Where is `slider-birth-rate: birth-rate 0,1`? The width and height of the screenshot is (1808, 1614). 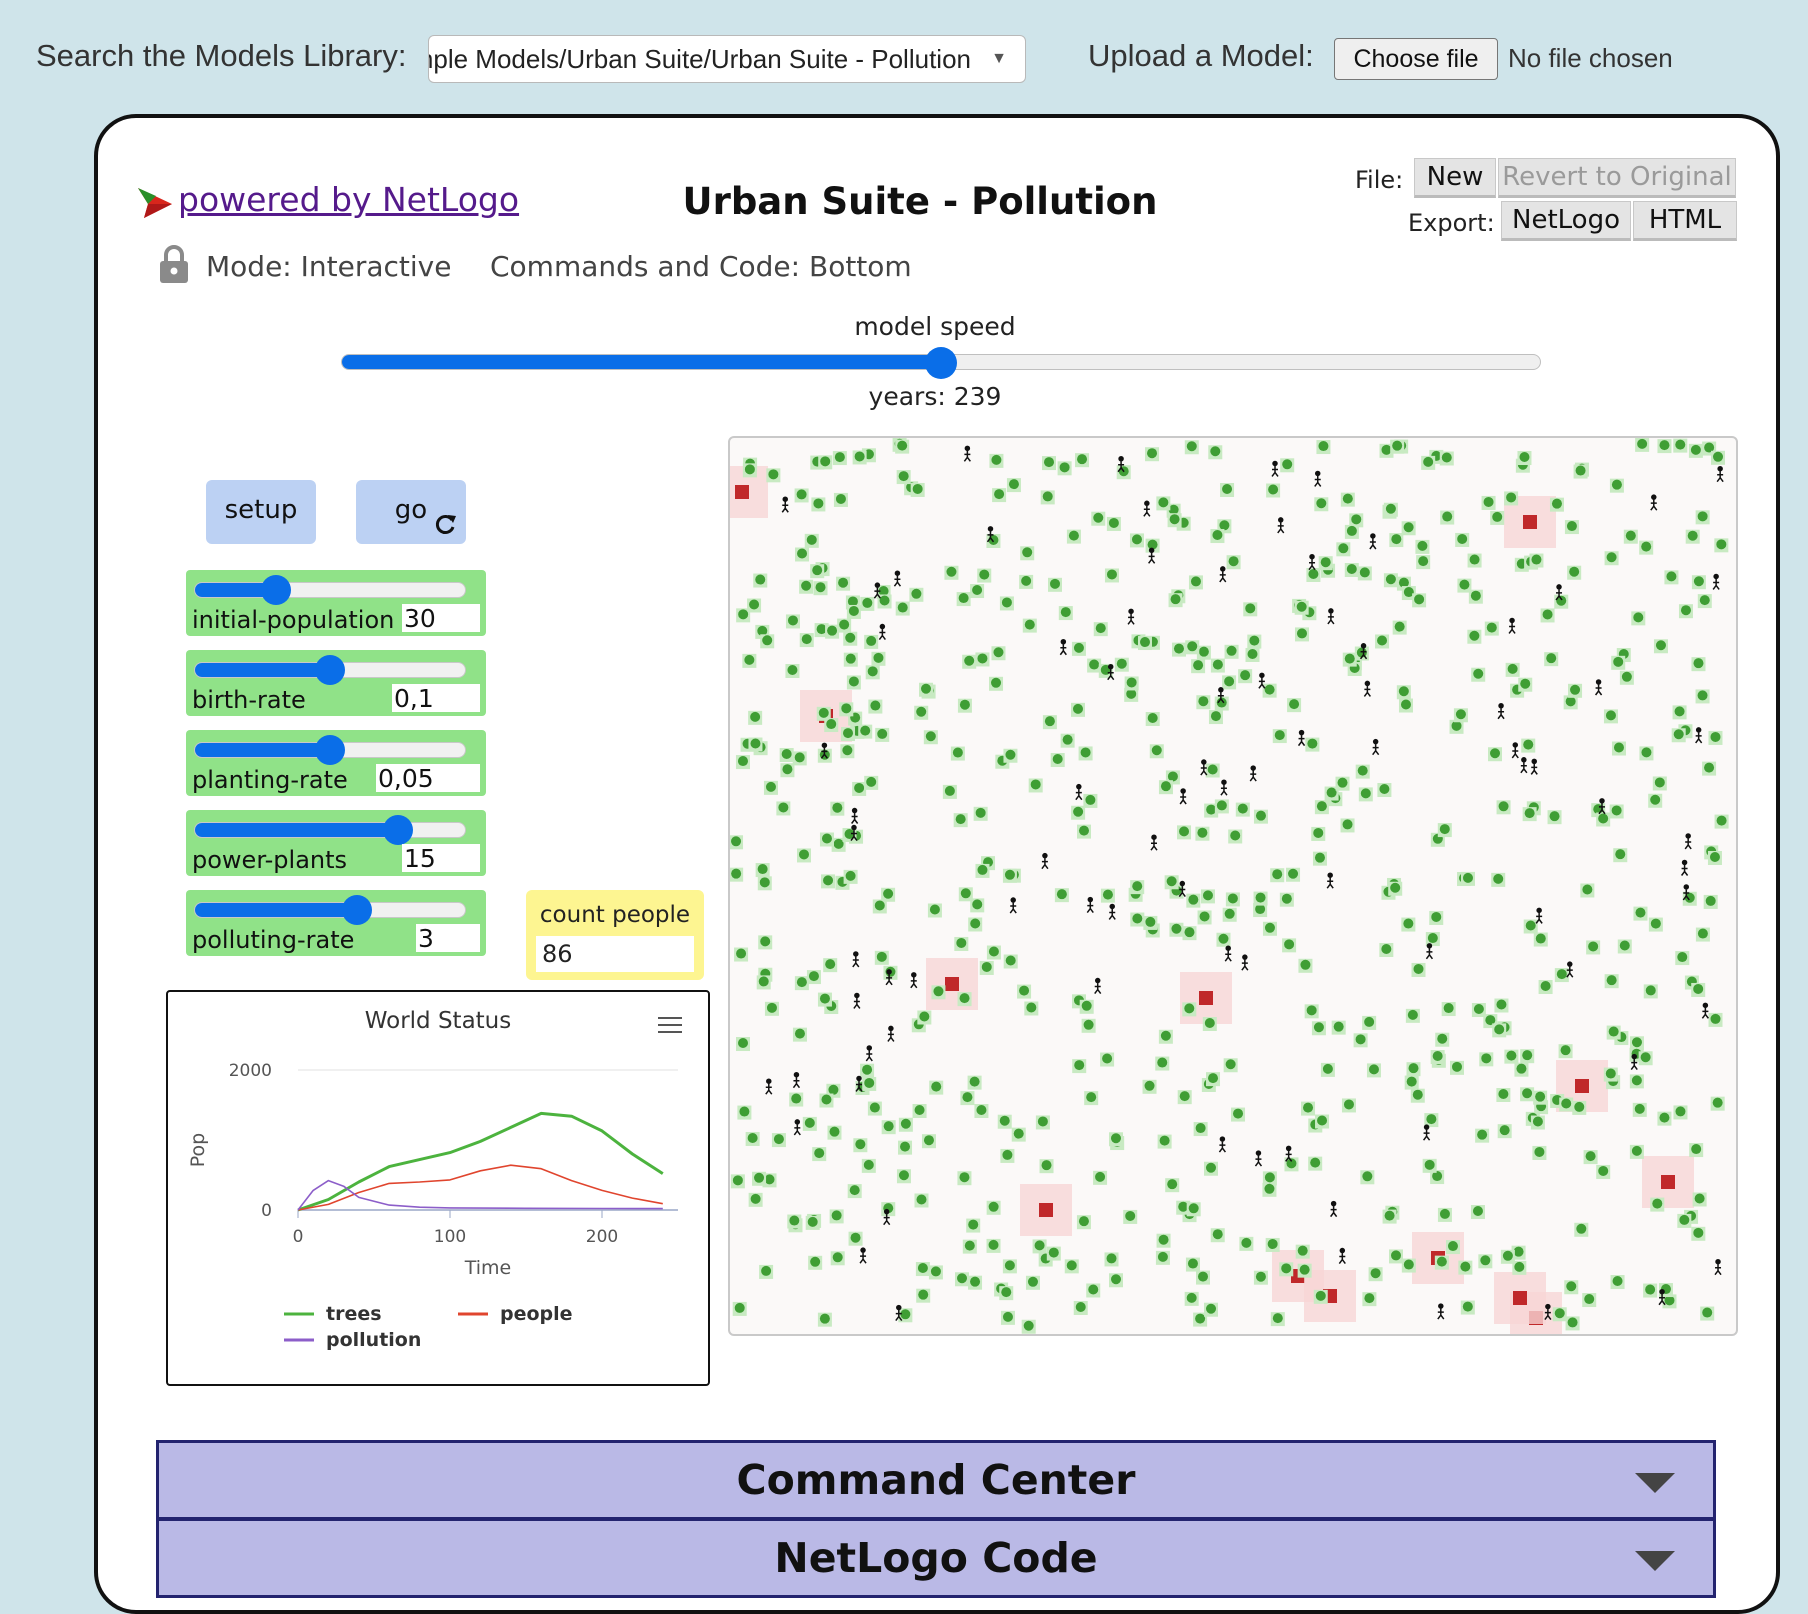
slider-birth-rate: birth-rate 0,1 is located at coordinates (336, 683).